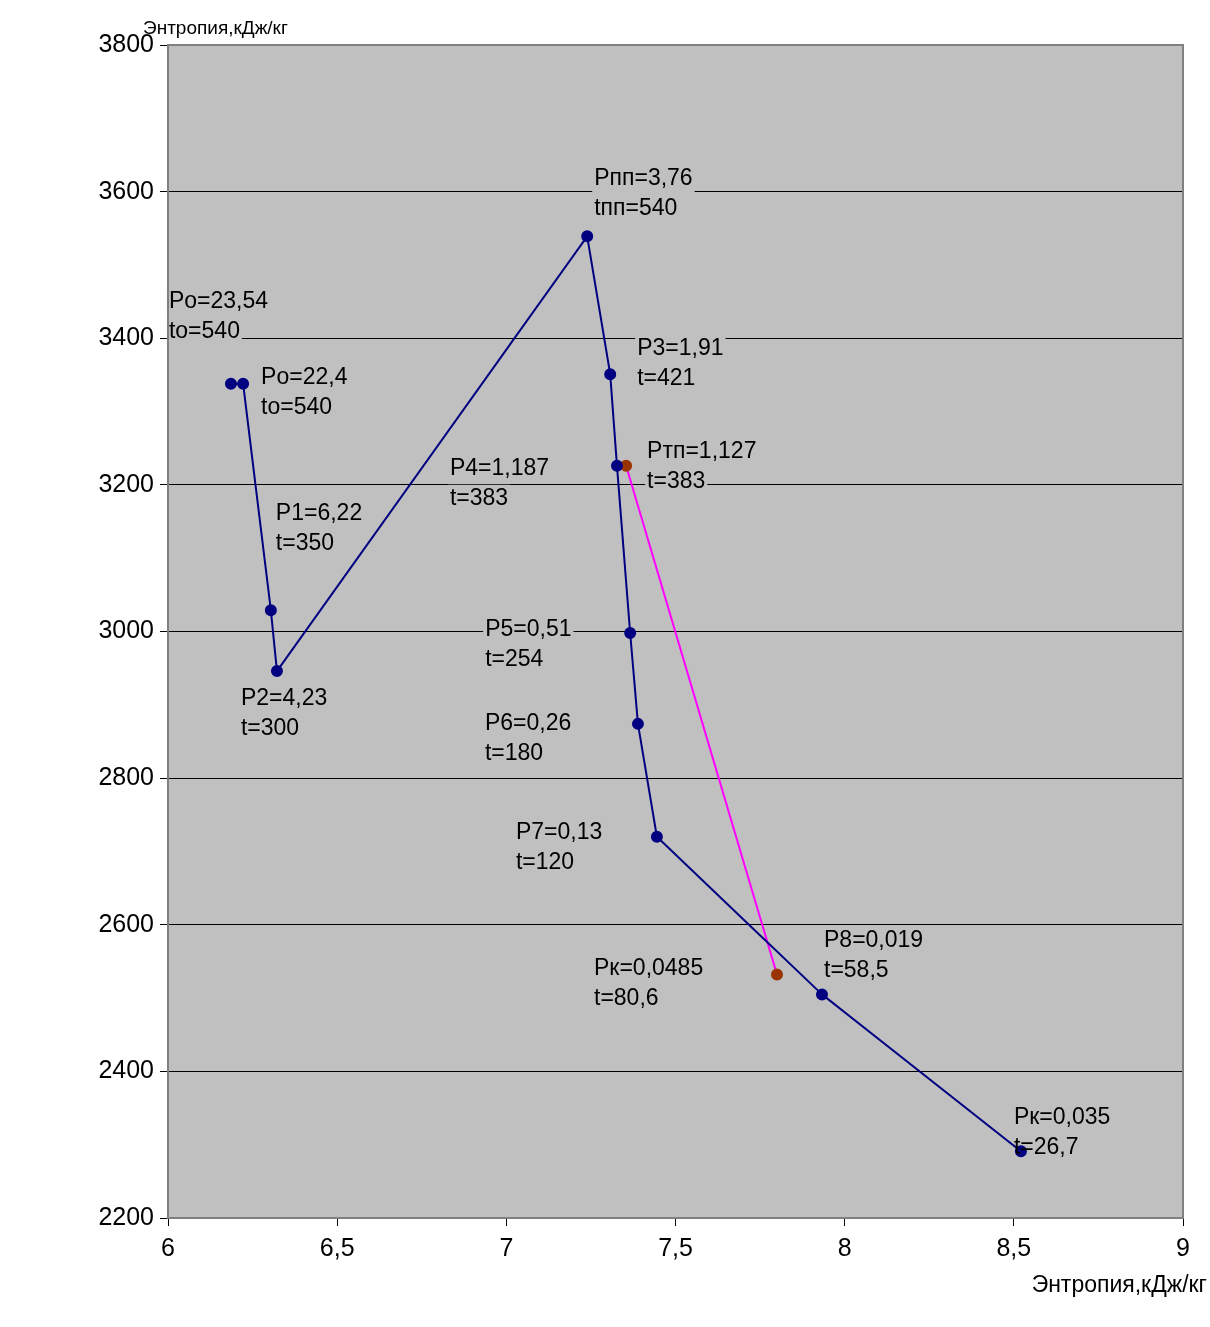  What do you see at coordinates (168, 1246) in the screenshot?
I see `x-tick-label: 6` at bounding box center [168, 1246].